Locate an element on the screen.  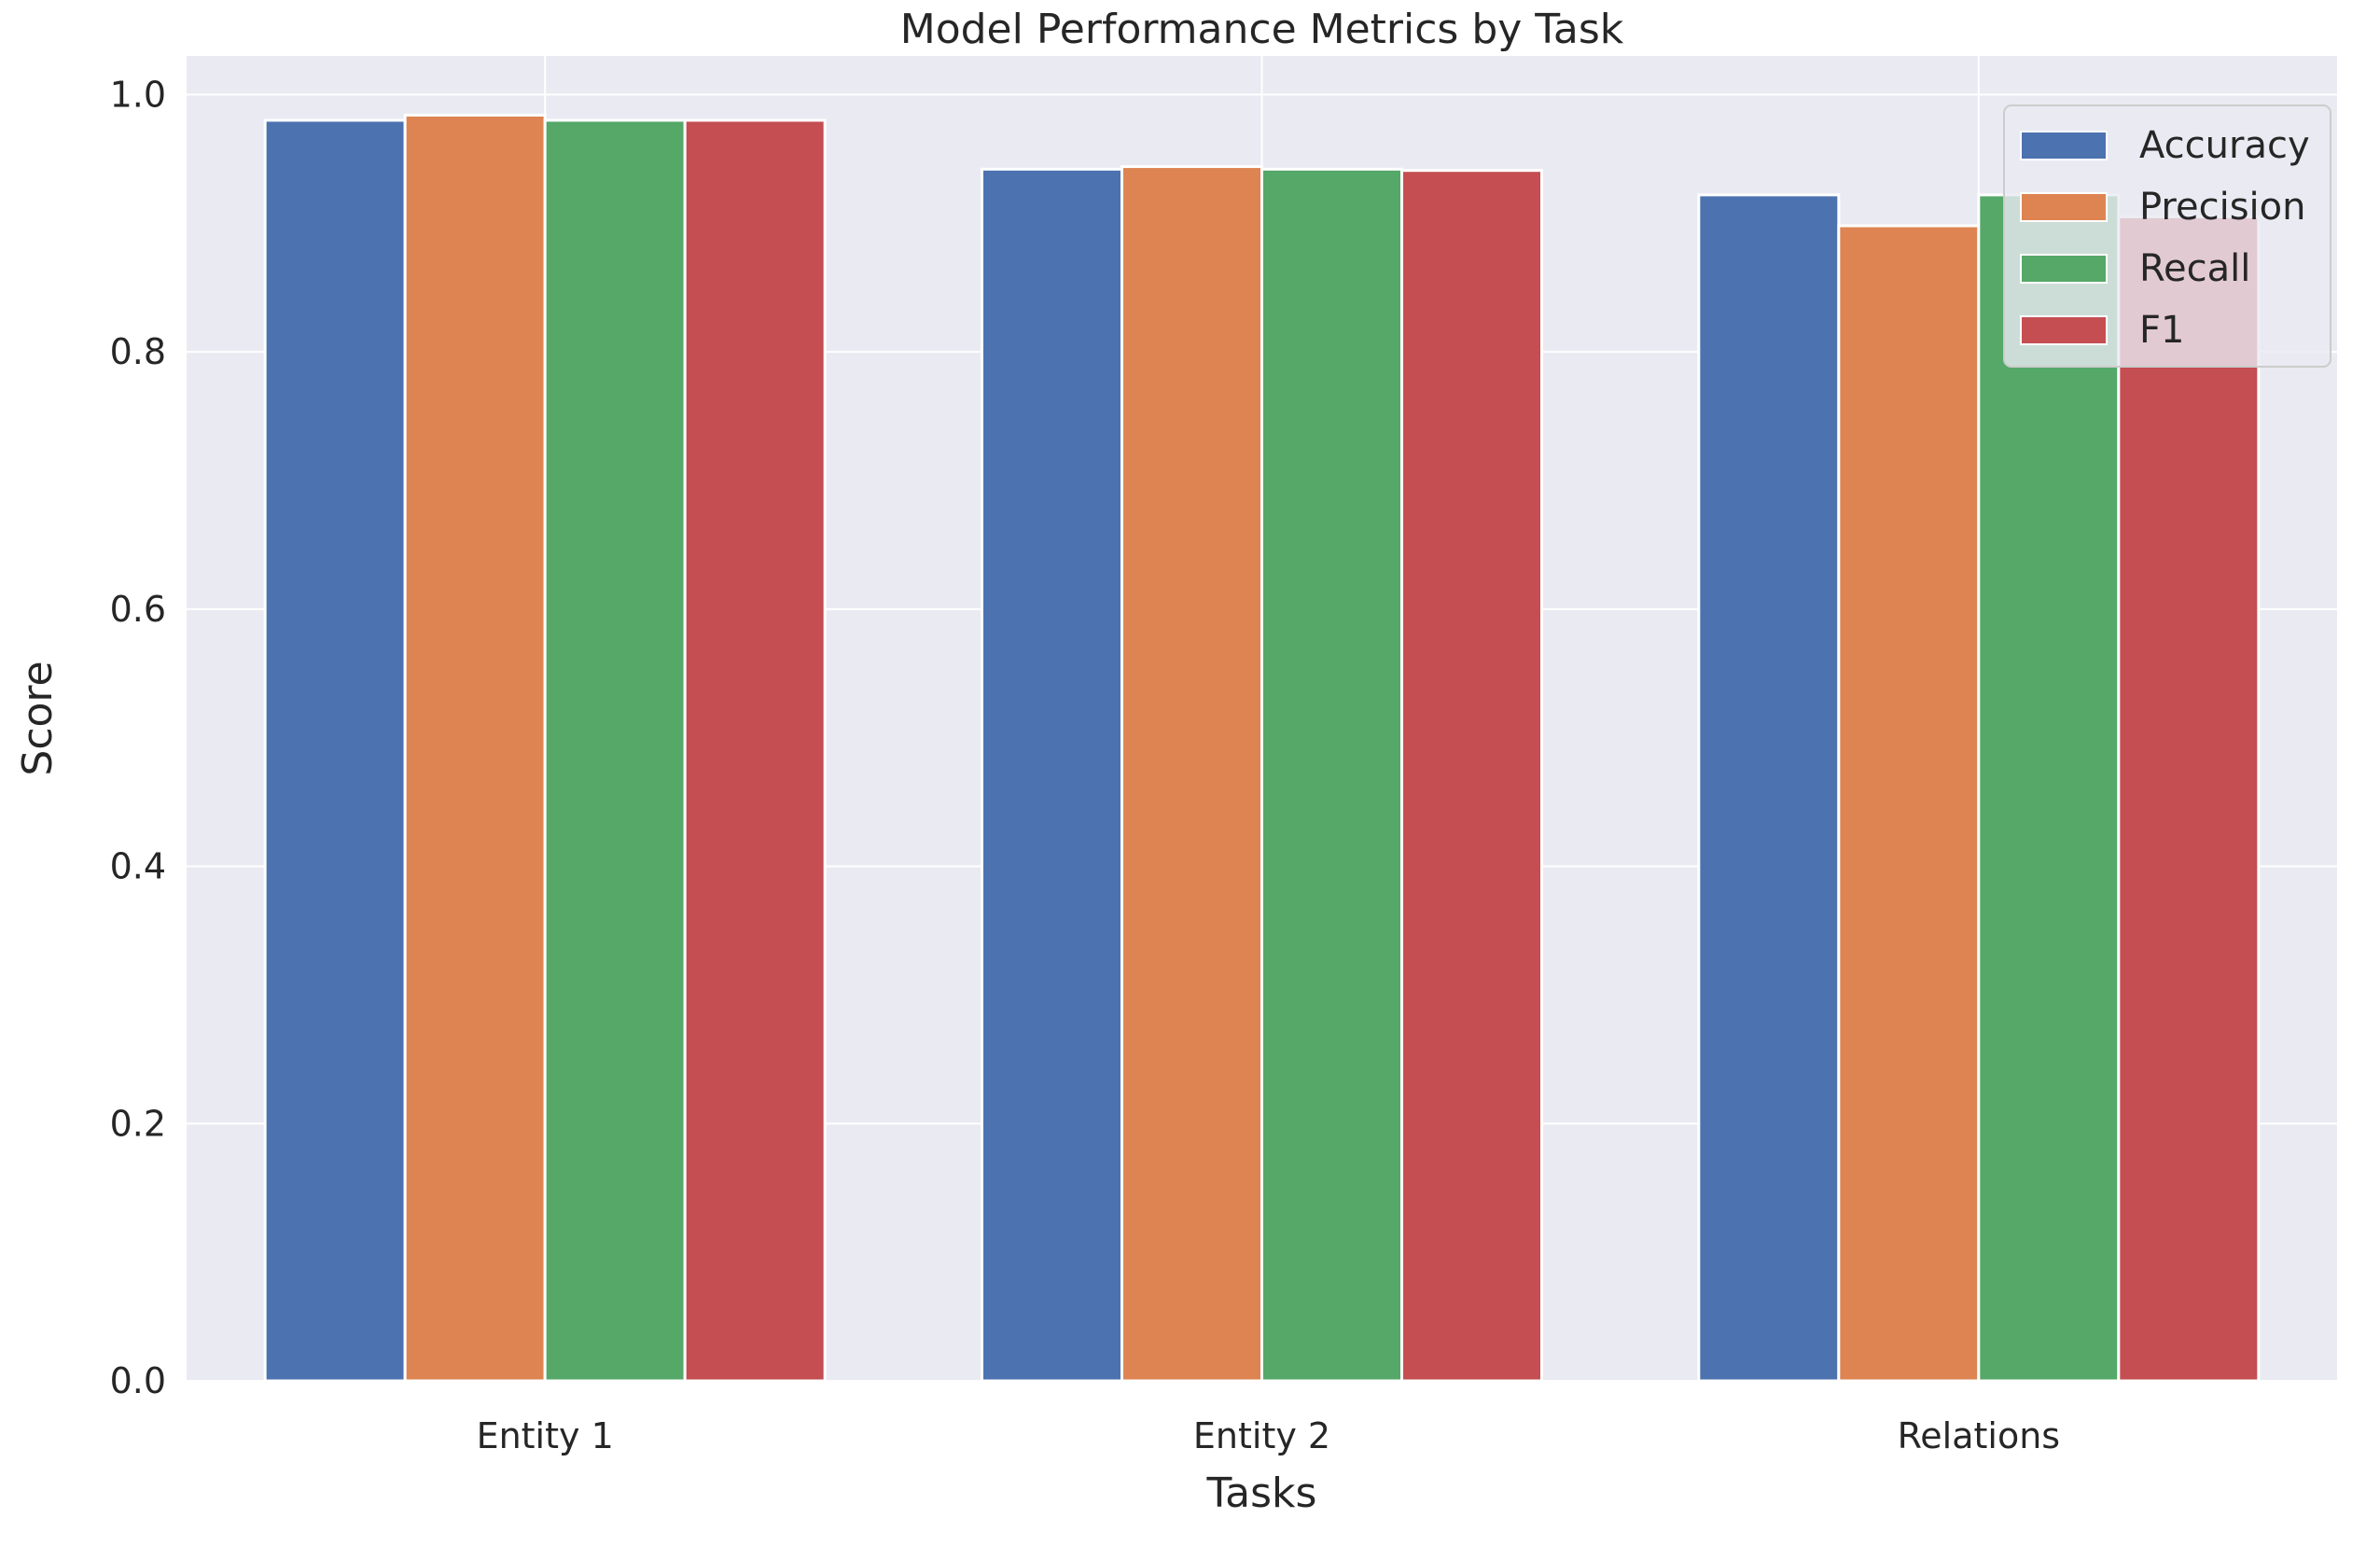
legend: Accuracy Precision Recall F1 is located at coordinates (2167, 236).